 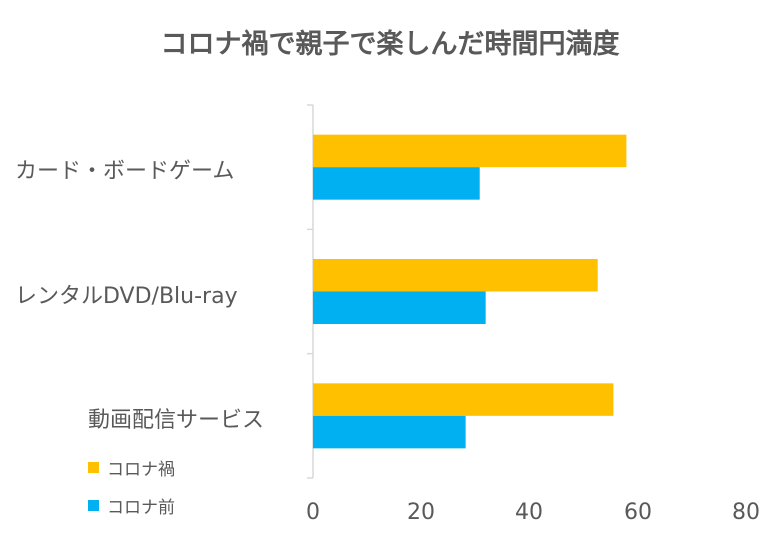 What do you see at coordinates (126, 296) in the screenshot?
I see `category-label: レンタルDVD/Blu-ray` at bounding box center [126, 296].